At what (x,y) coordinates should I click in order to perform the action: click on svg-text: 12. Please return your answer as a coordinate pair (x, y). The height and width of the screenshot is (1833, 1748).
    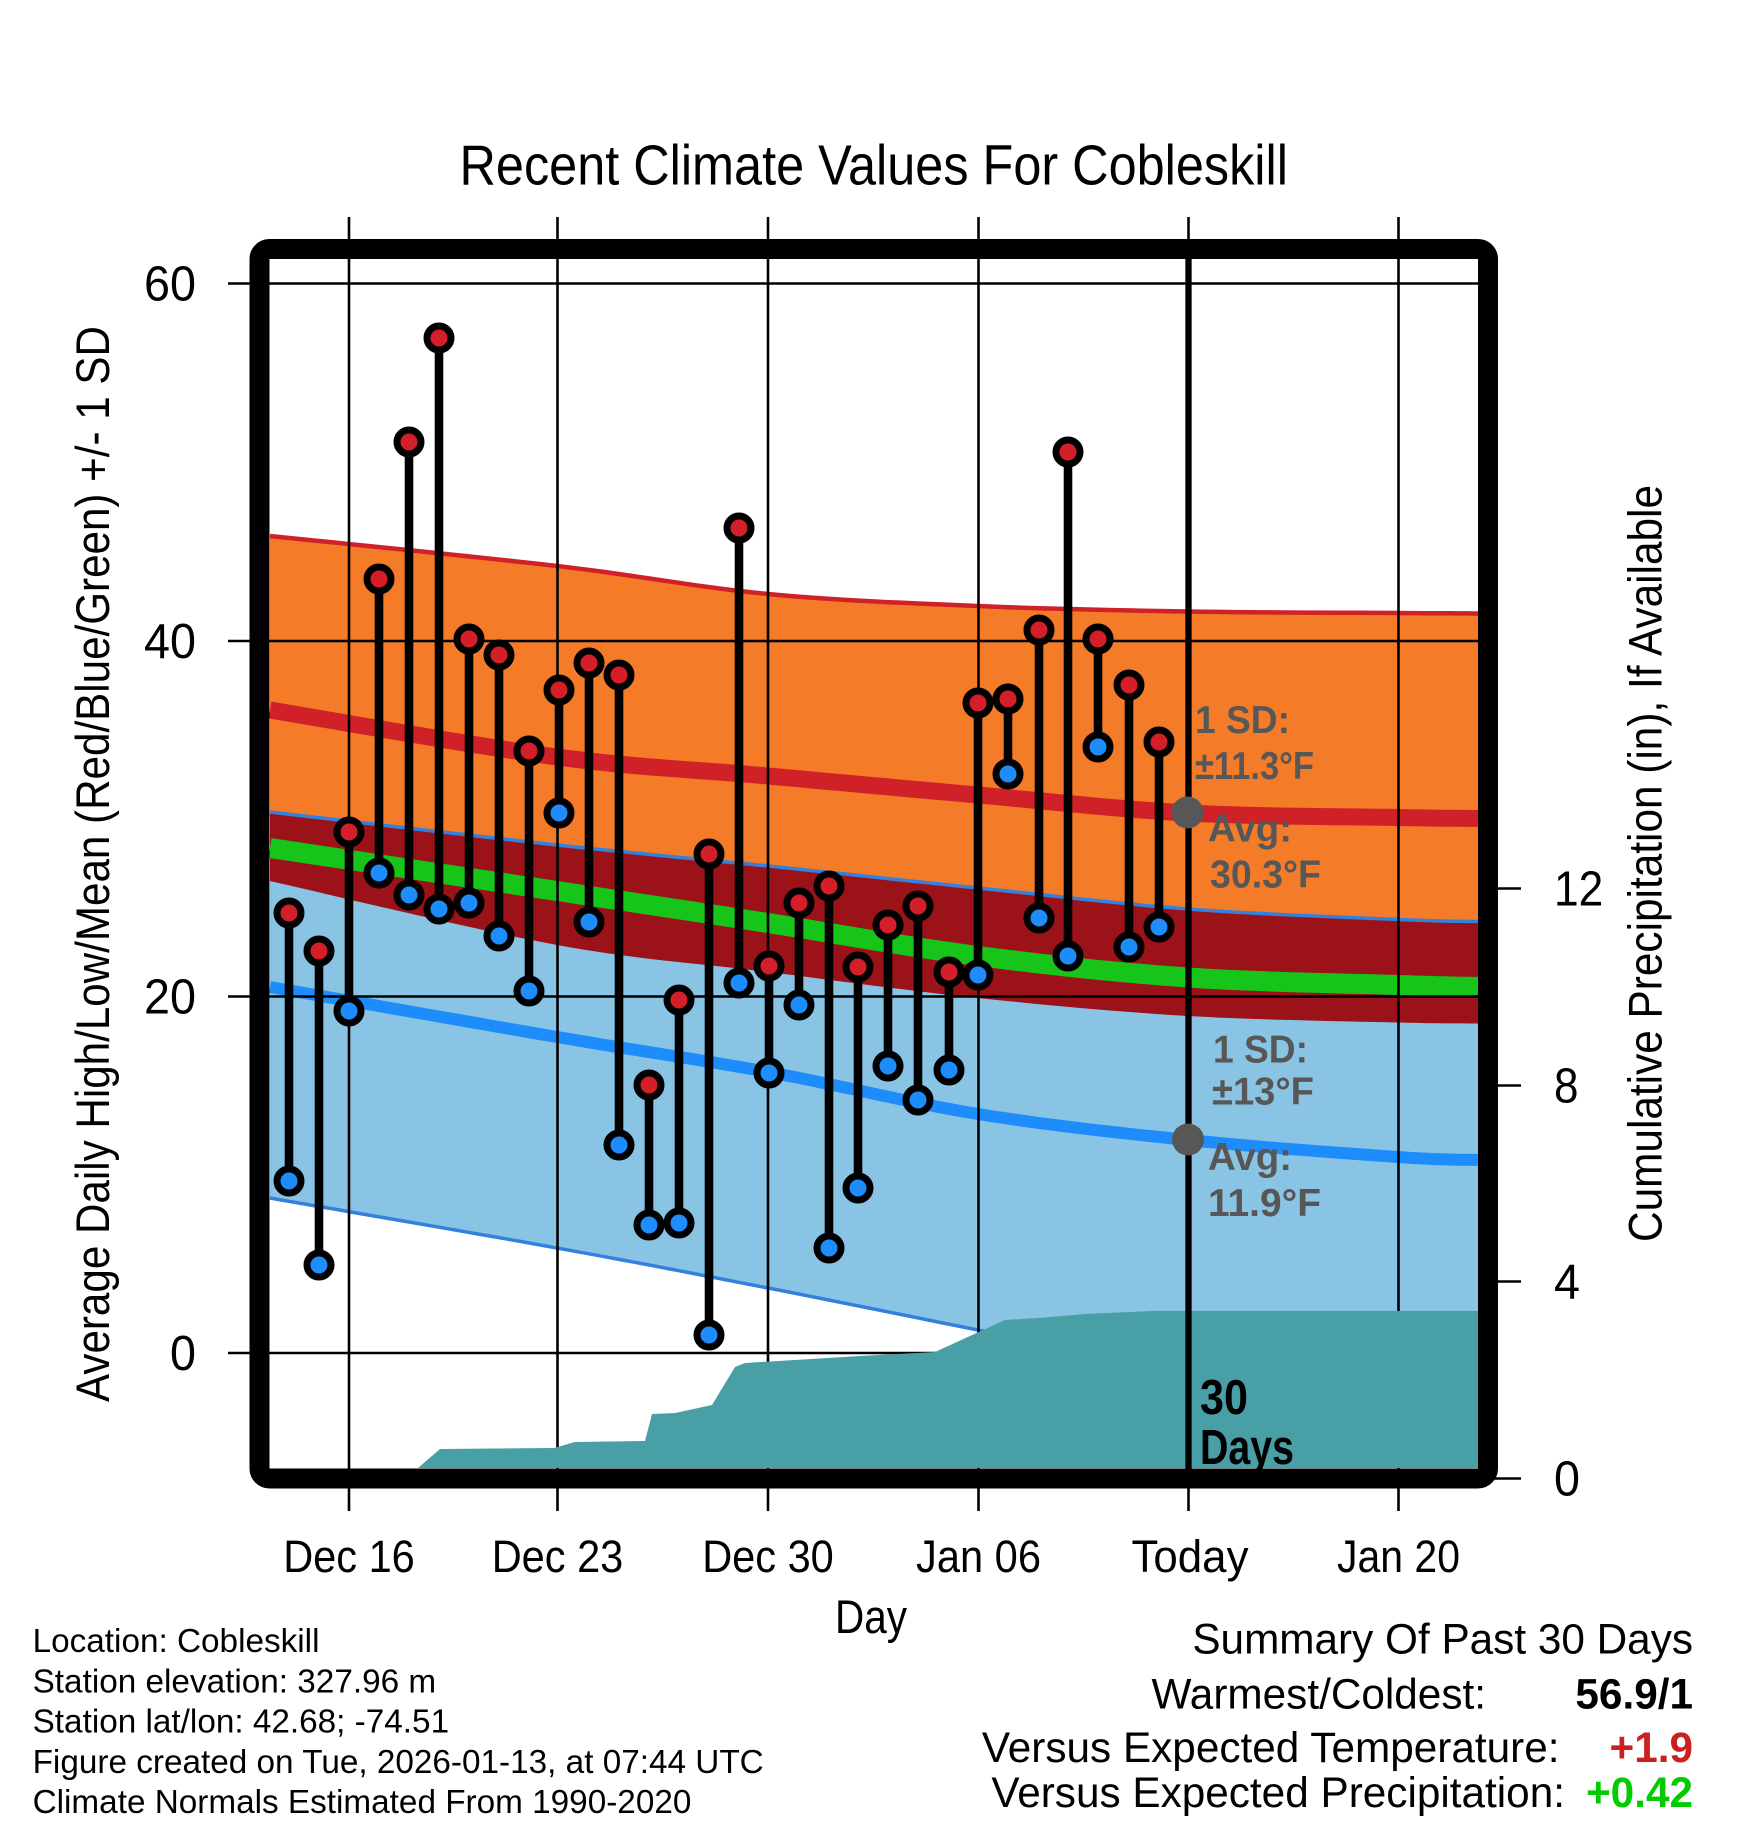
    Looking at the image, I should click on (1578, 890).